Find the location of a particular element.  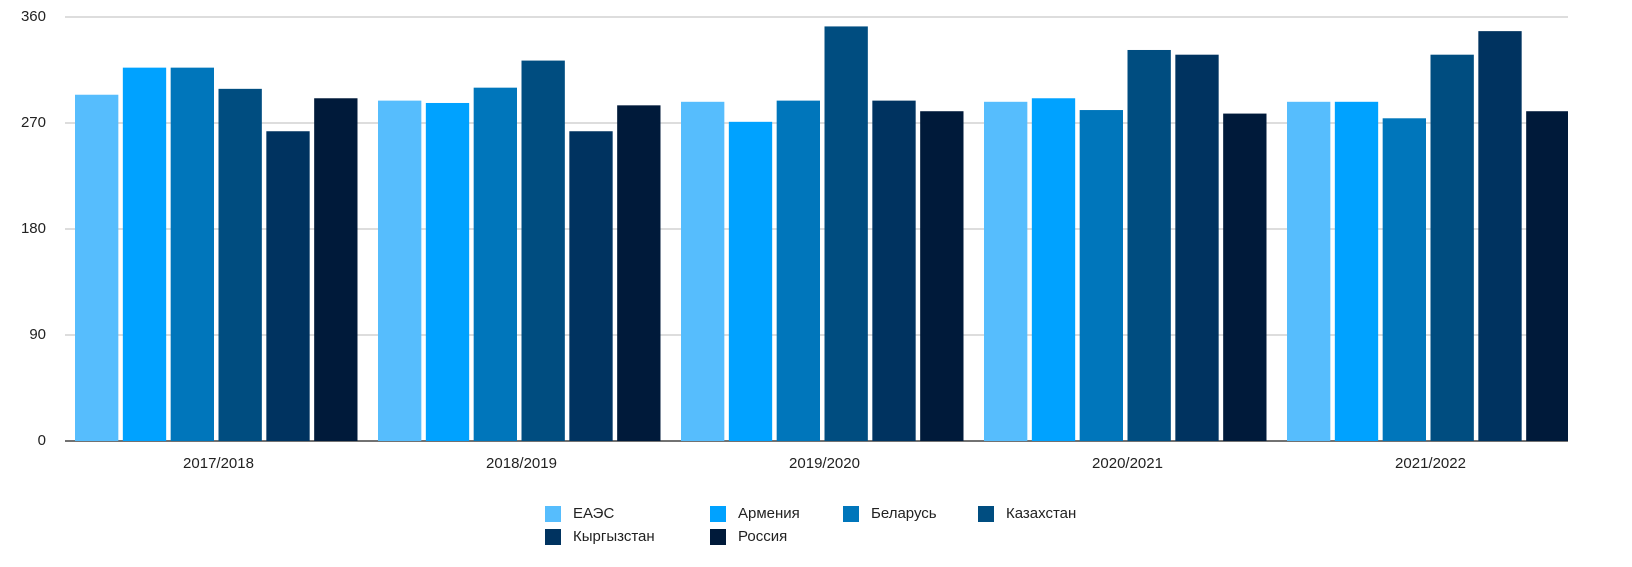

x-tick-label: 2019/2020 is located at coordinates (824, 463).